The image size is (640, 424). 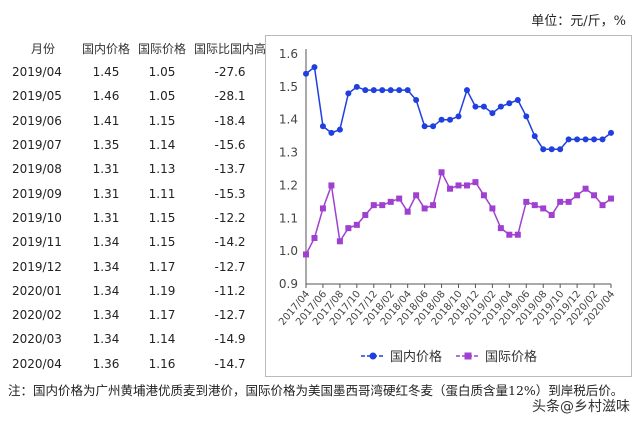 What do you see at coordinates (106, 363) in the screenshot?
I see `table-cell: 1.36` at bounding box center [106, 363].